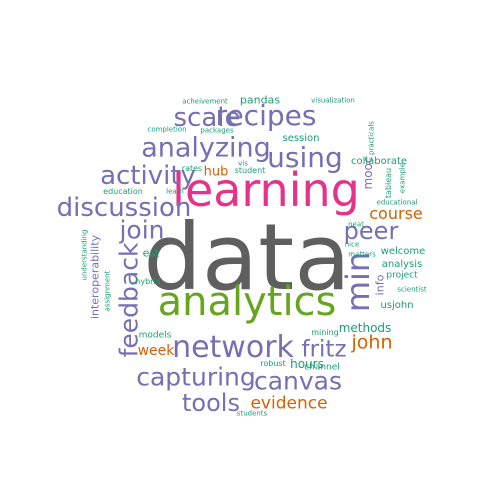 The image size is (504, 504). Describe the element at coordinates (192, 168) in the screenshot. I see `word-rates: rates` at that location.